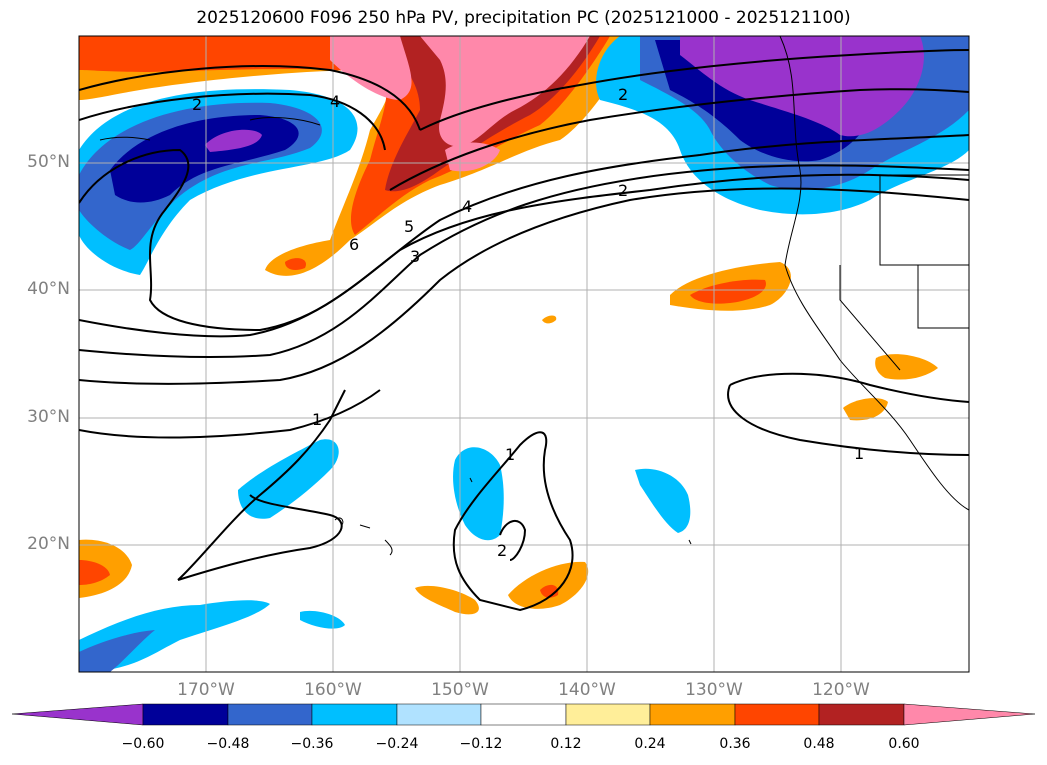 The height and width of the screenshot is (765, 1047). Describe the element at coordinates (740, 341) in the screenshot. I see `positive-precip-central` at that location.